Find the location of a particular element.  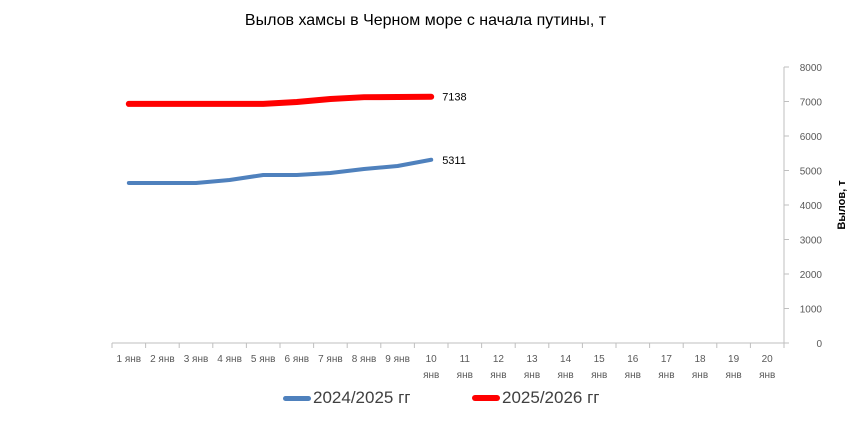

x-tick-label: 12 is located at coordinates (499, 359).